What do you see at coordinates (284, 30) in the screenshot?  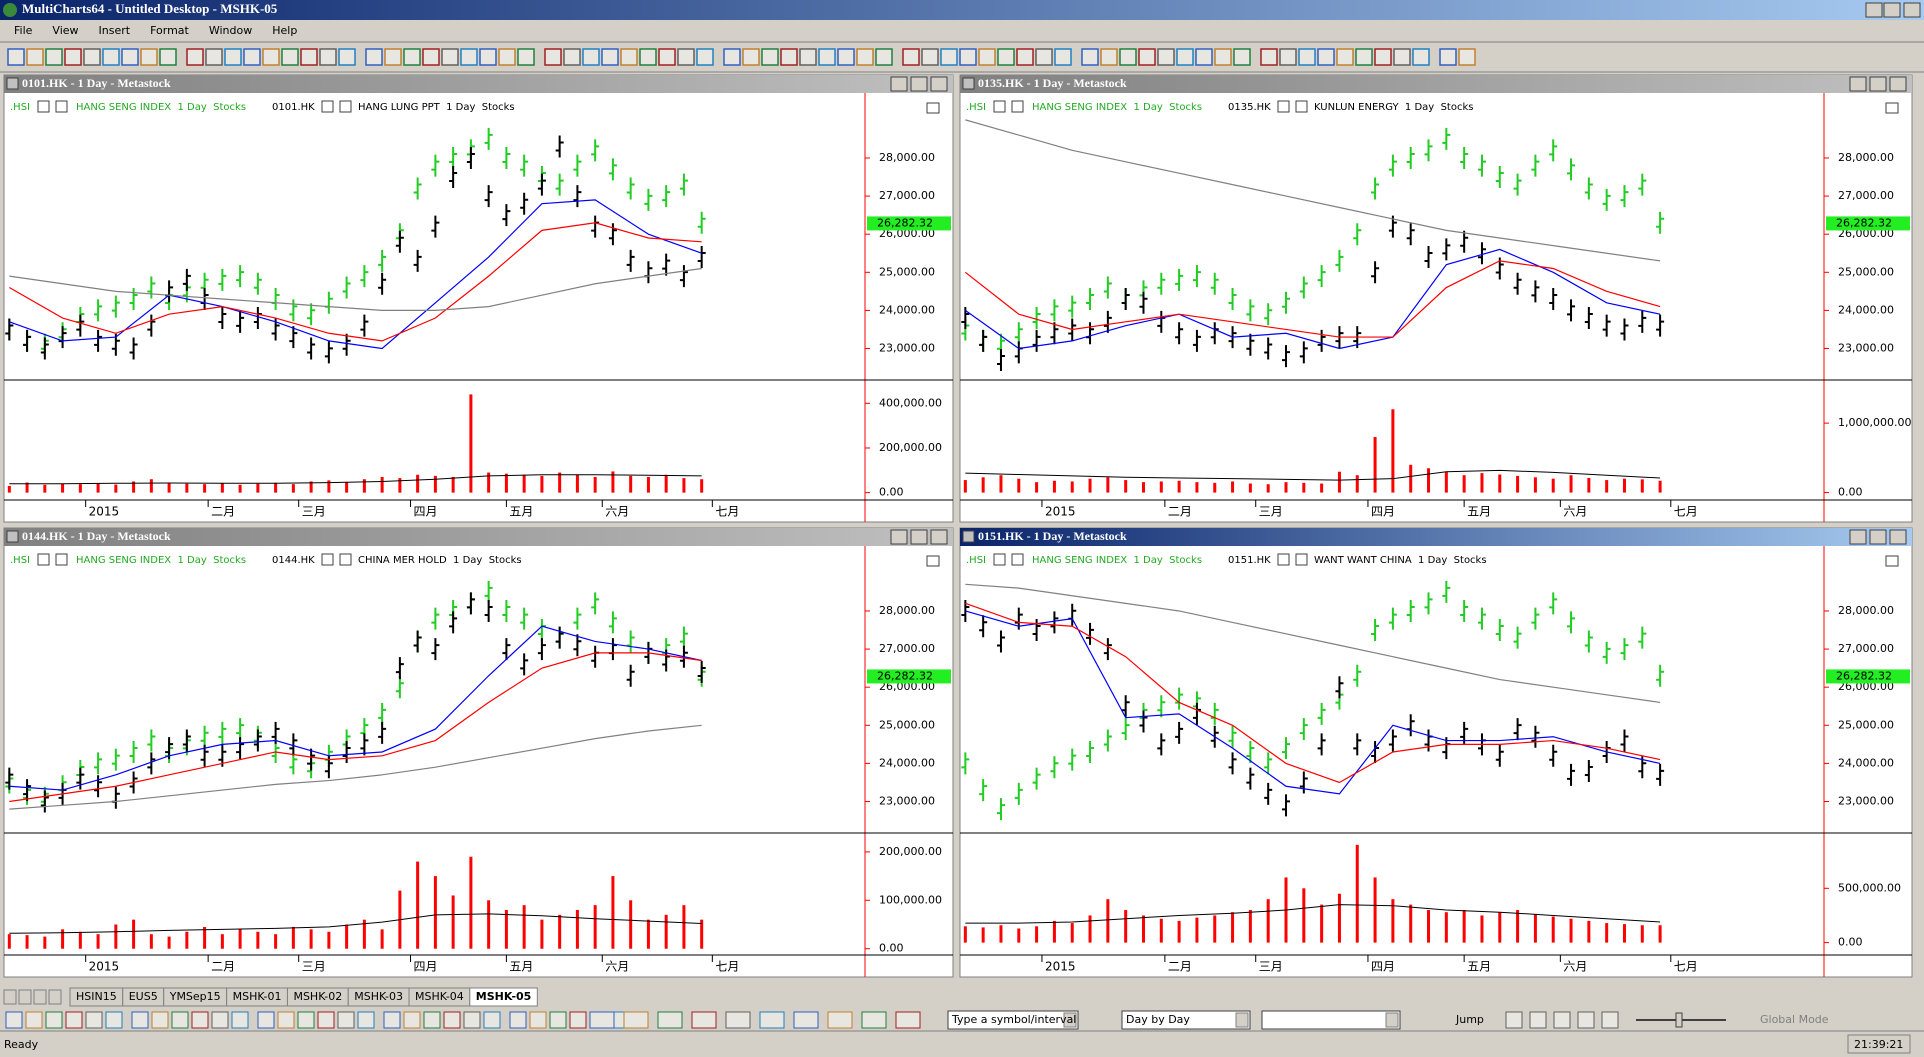 I see `menu-item: Help` at bounding box center [284, 30].